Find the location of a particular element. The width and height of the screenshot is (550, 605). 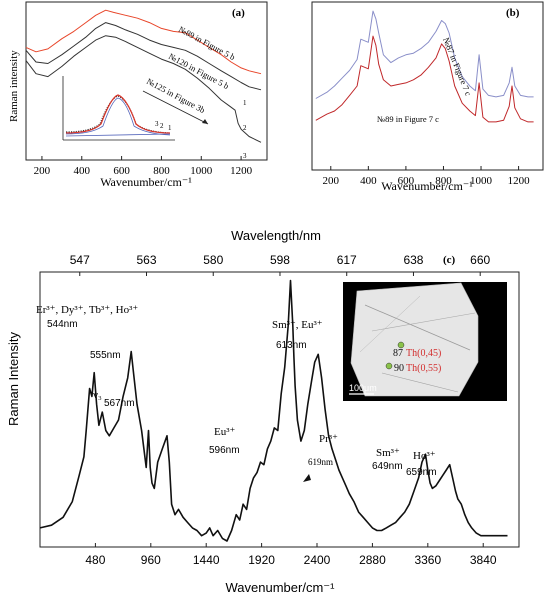

x-tick-label: 1920 is located at coordinates (261, 560).